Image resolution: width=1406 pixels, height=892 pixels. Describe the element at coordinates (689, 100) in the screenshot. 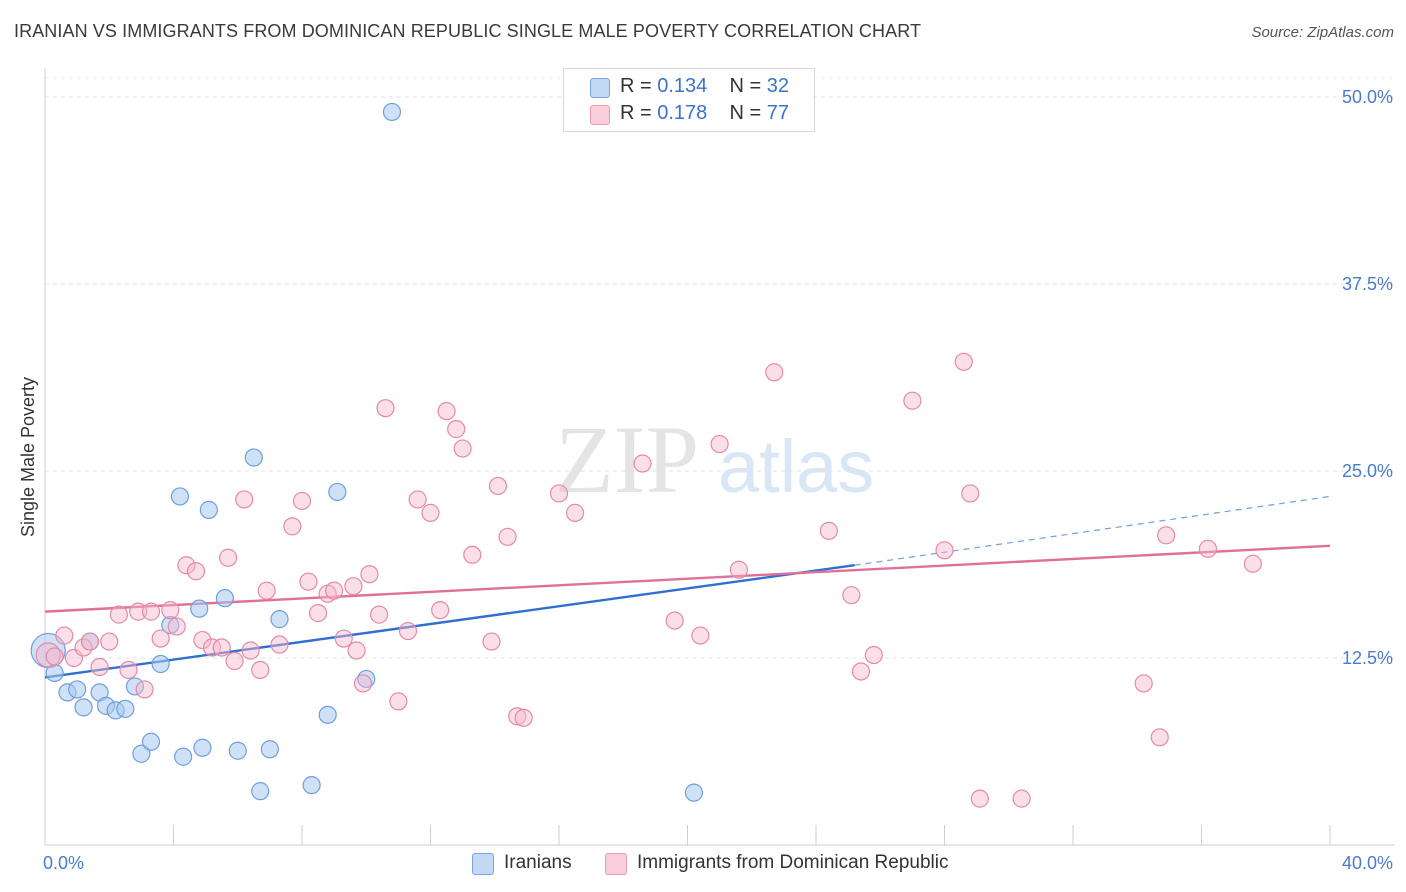

I see `correlation-legend: R = 0.134 N = 32 R = 0.178 N = 77` at that location.